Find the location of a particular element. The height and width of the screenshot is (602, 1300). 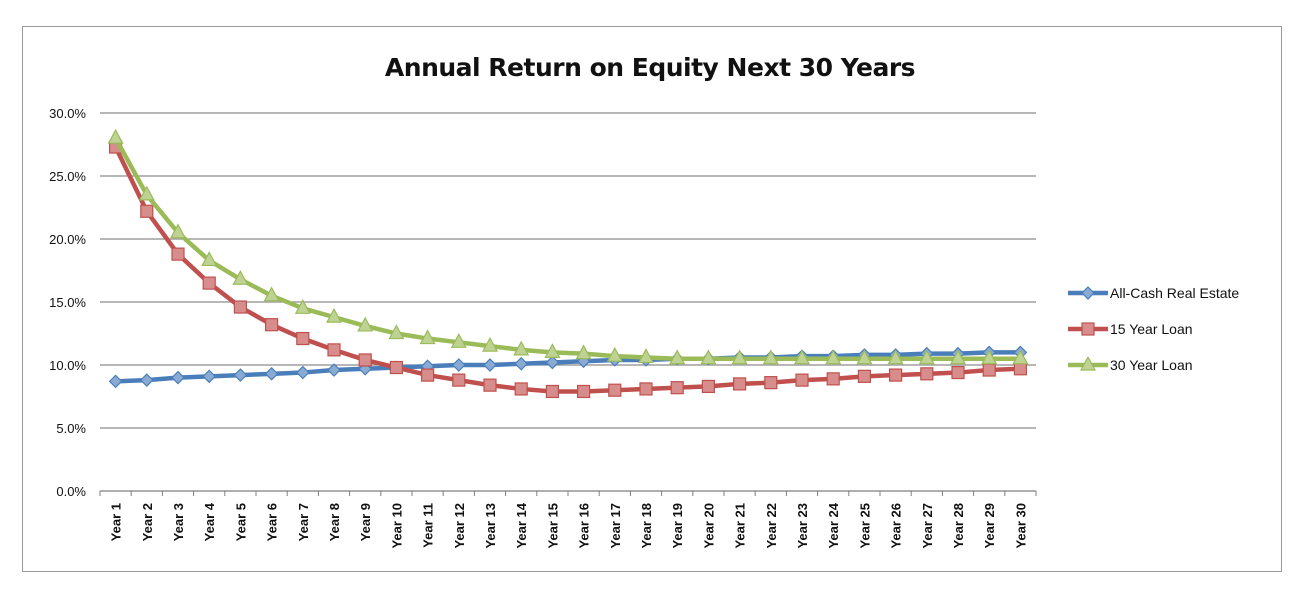

y-tick-label: 0.0% is located at coordinates (71, 491).